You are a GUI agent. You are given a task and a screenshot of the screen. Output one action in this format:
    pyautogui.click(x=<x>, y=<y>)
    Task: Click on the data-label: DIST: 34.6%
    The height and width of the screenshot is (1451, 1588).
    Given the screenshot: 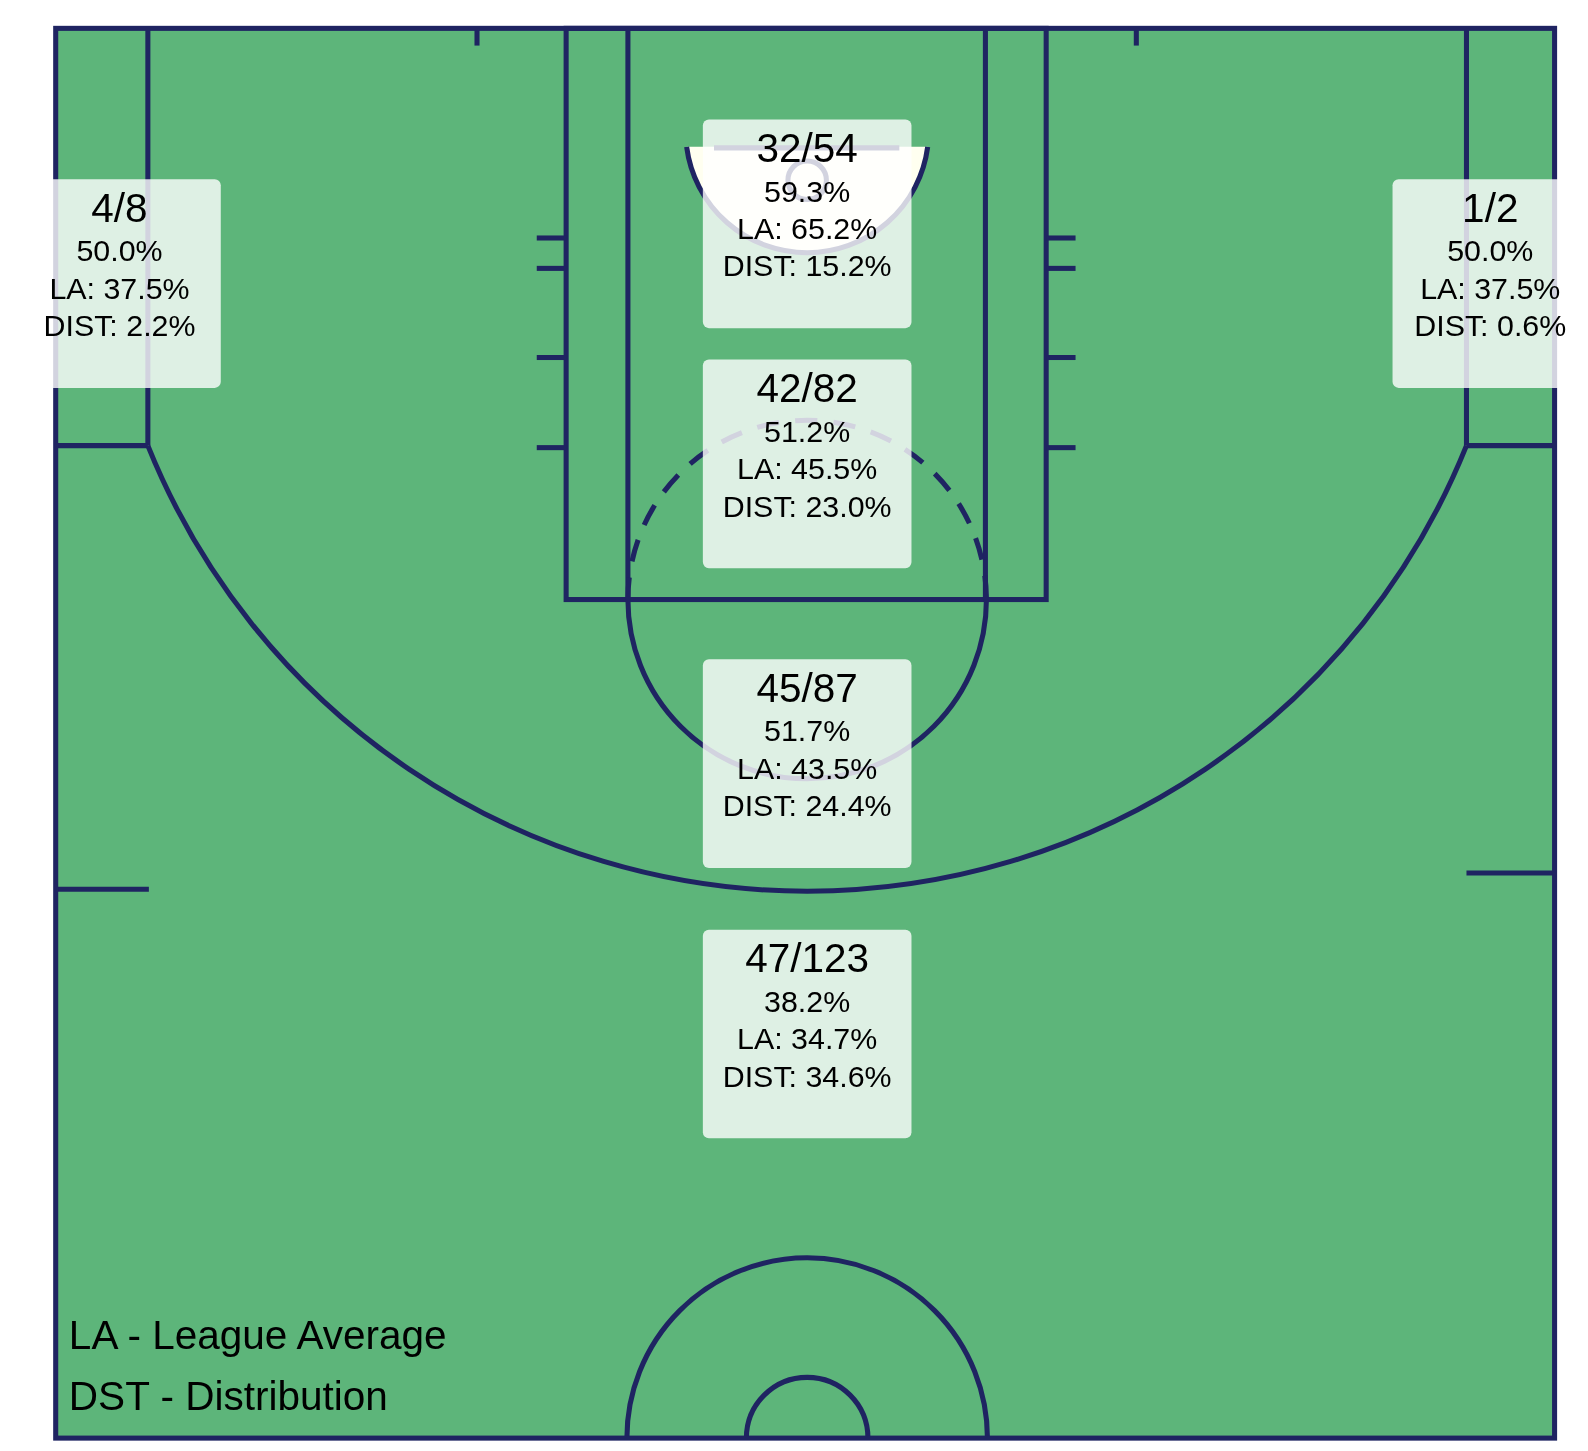 What is the action you would take?
    pyautogui.click(x=807, y=1076)
    